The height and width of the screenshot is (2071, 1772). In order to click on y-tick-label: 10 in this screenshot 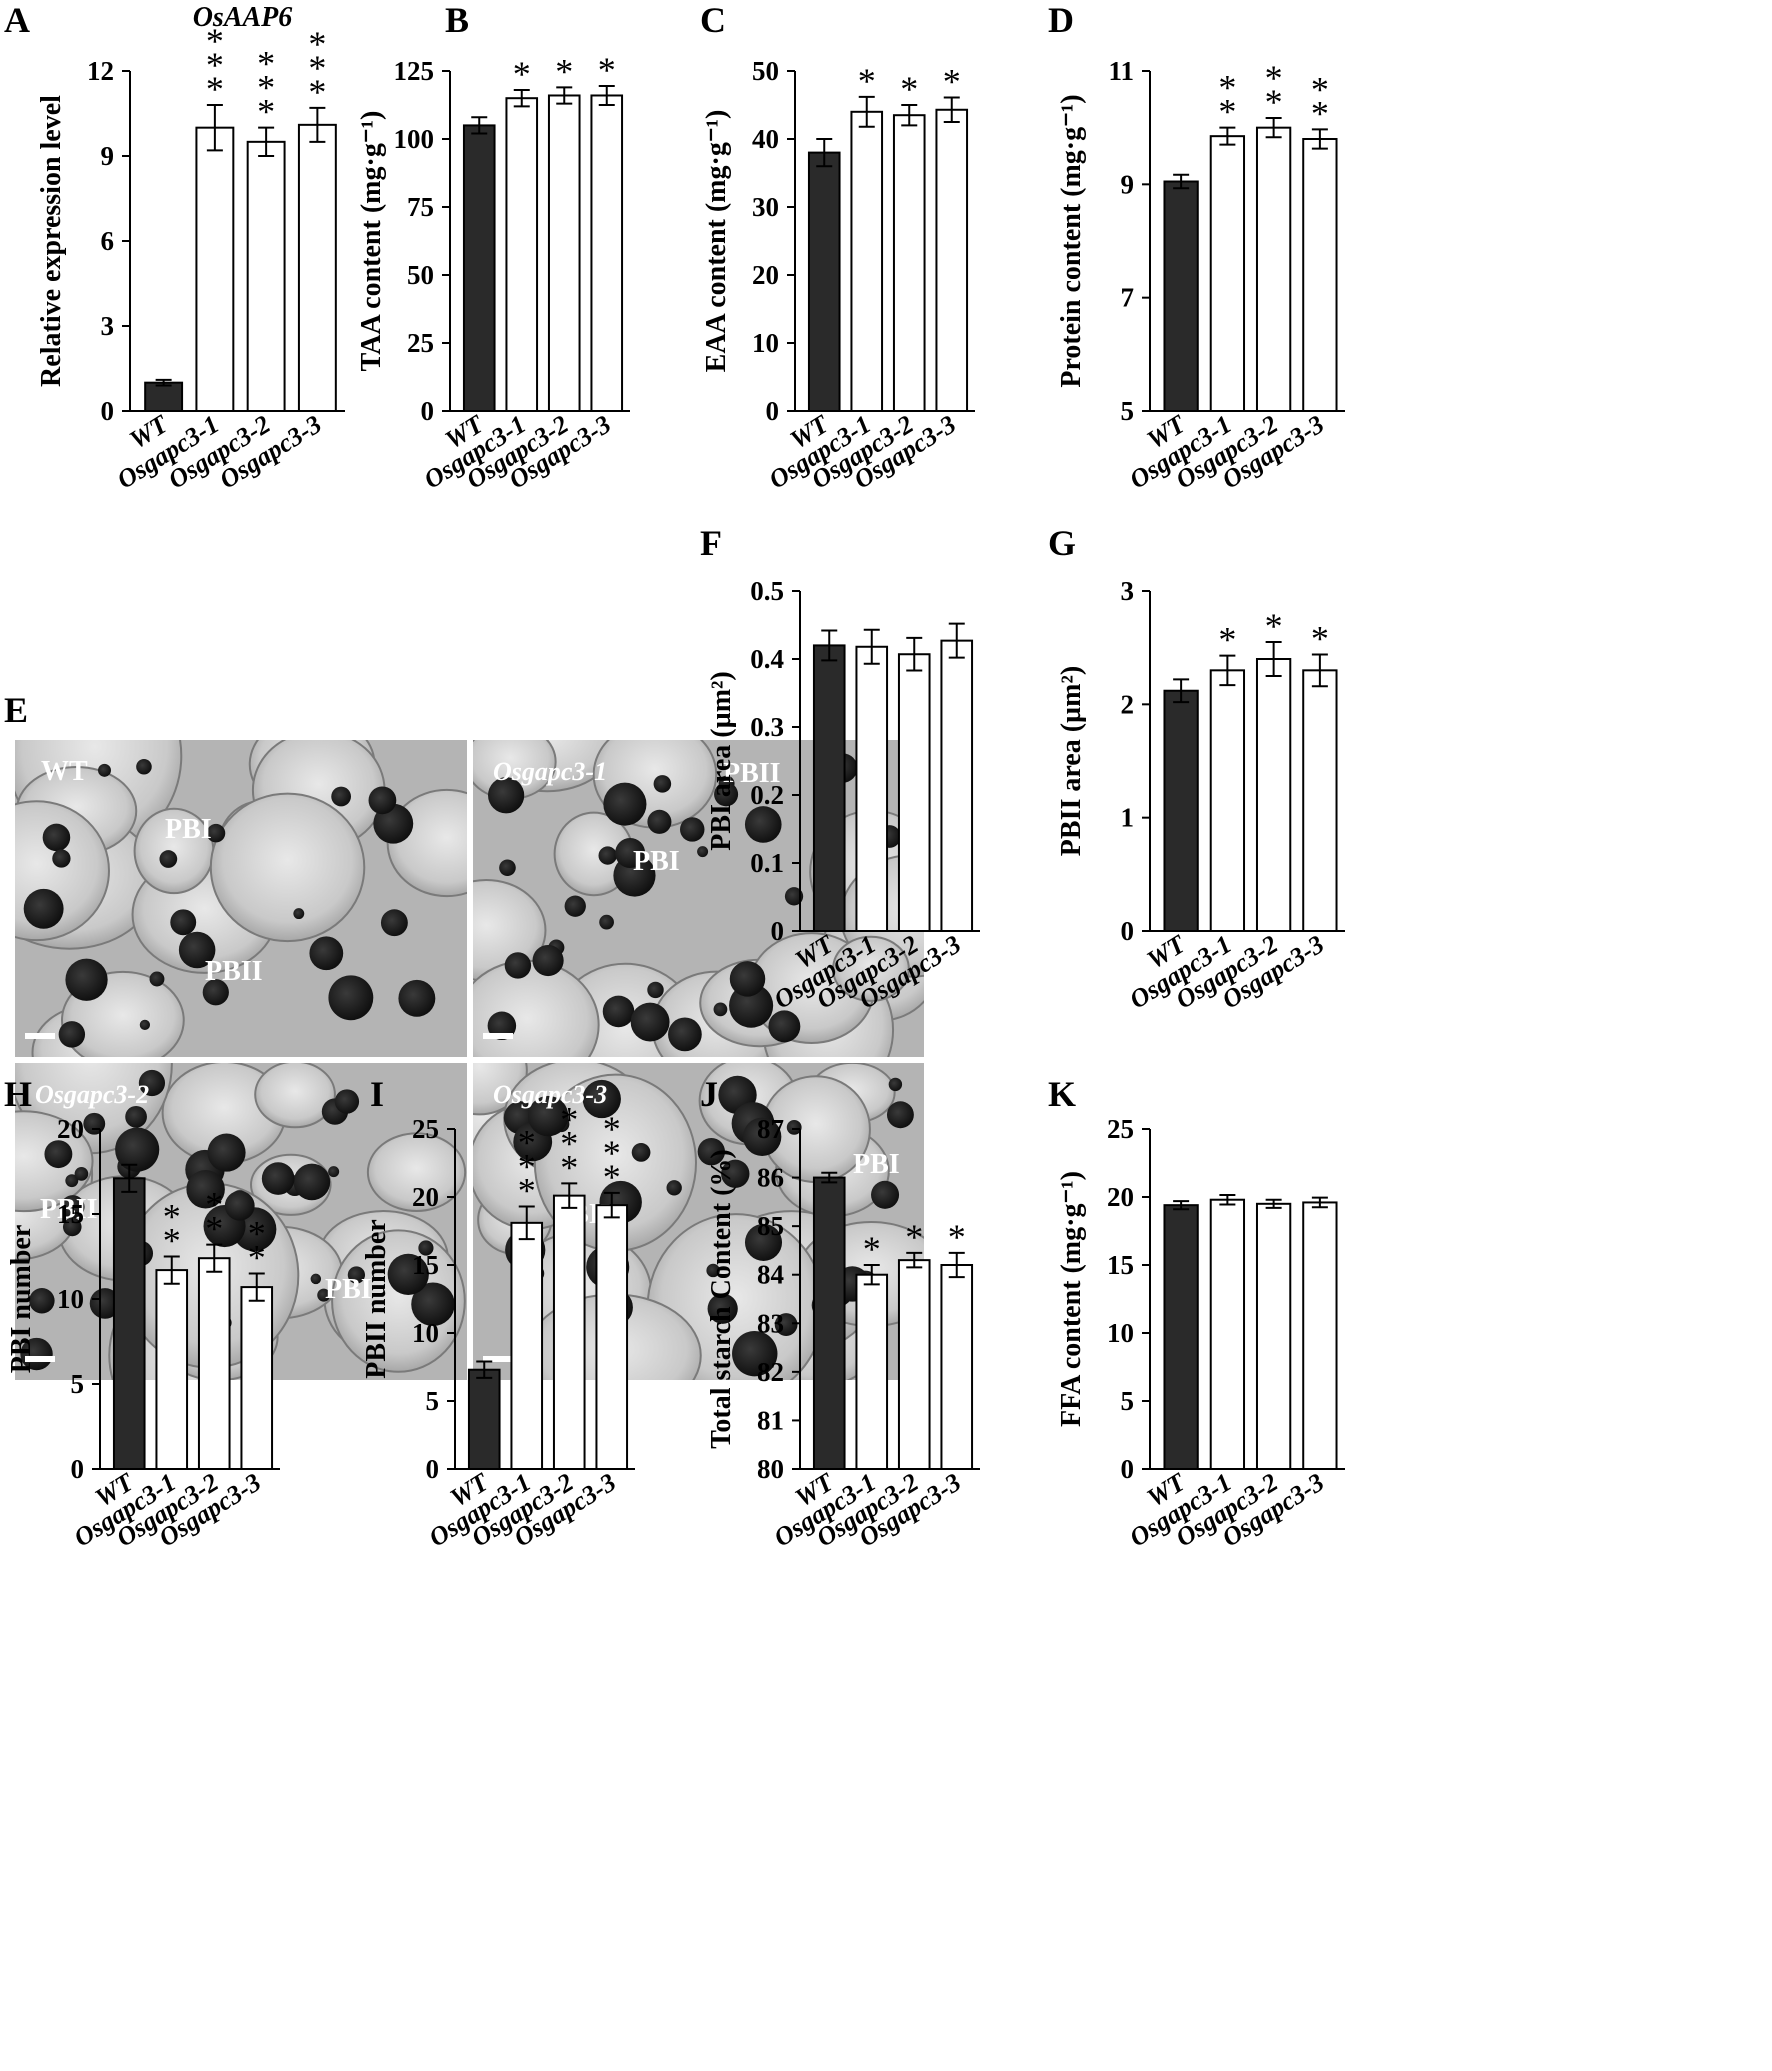, I will do `click(1120, 1333)`.